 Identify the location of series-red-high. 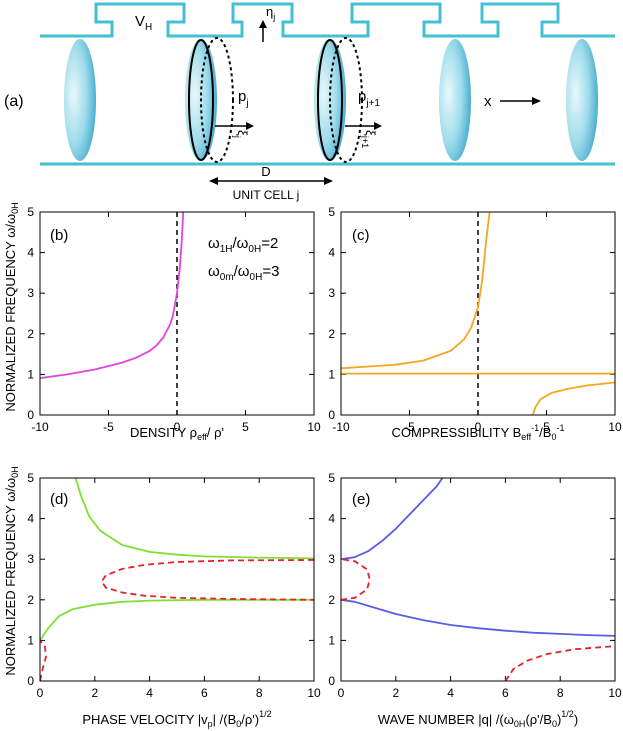
(559, 663).